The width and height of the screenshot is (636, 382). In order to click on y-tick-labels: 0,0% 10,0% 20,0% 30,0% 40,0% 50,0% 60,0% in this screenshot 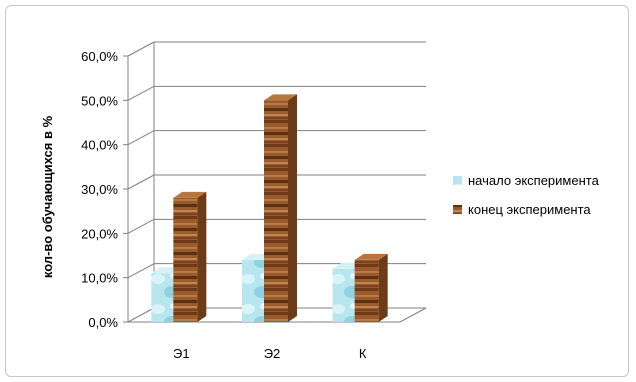, I will do `click(99, 189)`.